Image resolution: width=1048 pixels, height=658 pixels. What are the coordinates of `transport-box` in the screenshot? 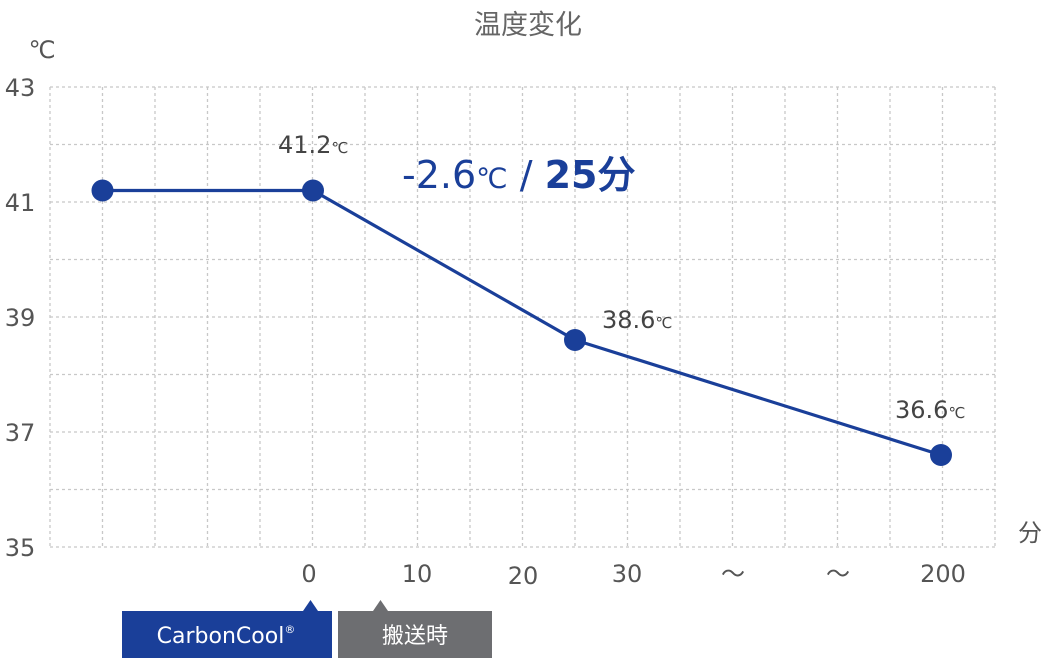 It's located at (415, 634).